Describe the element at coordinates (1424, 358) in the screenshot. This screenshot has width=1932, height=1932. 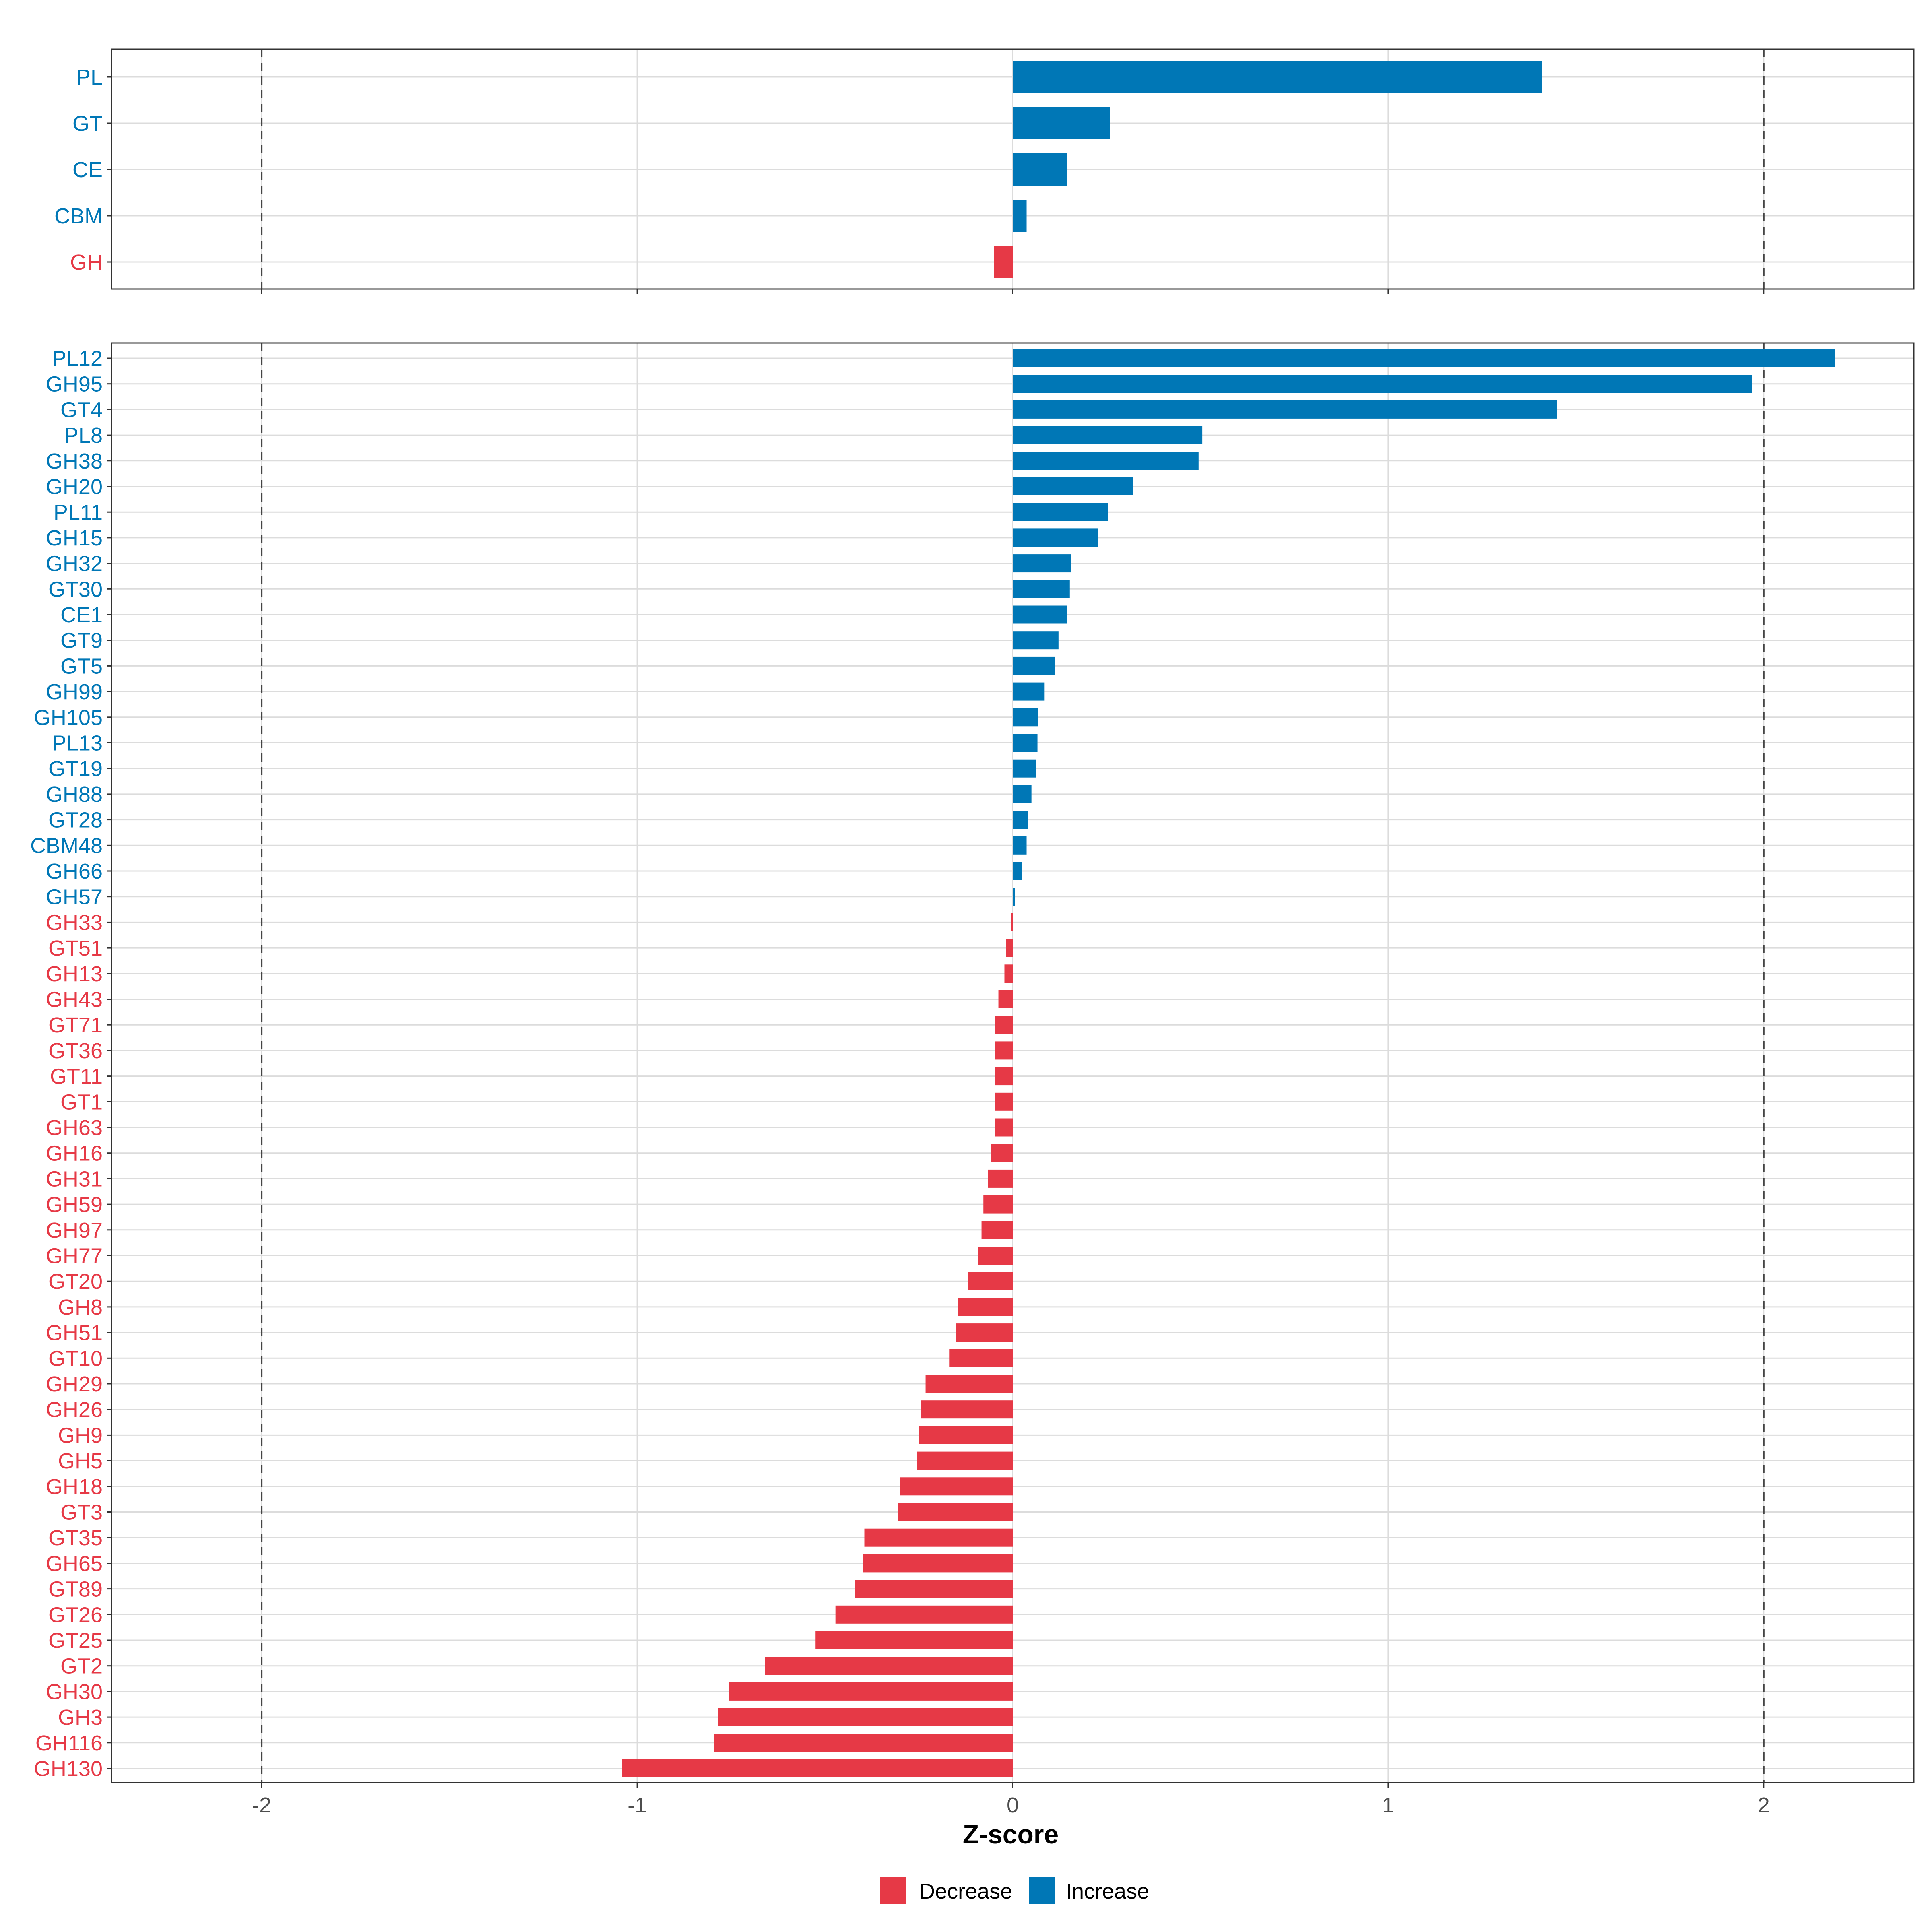
I see `family-bar-pl12` at that location.